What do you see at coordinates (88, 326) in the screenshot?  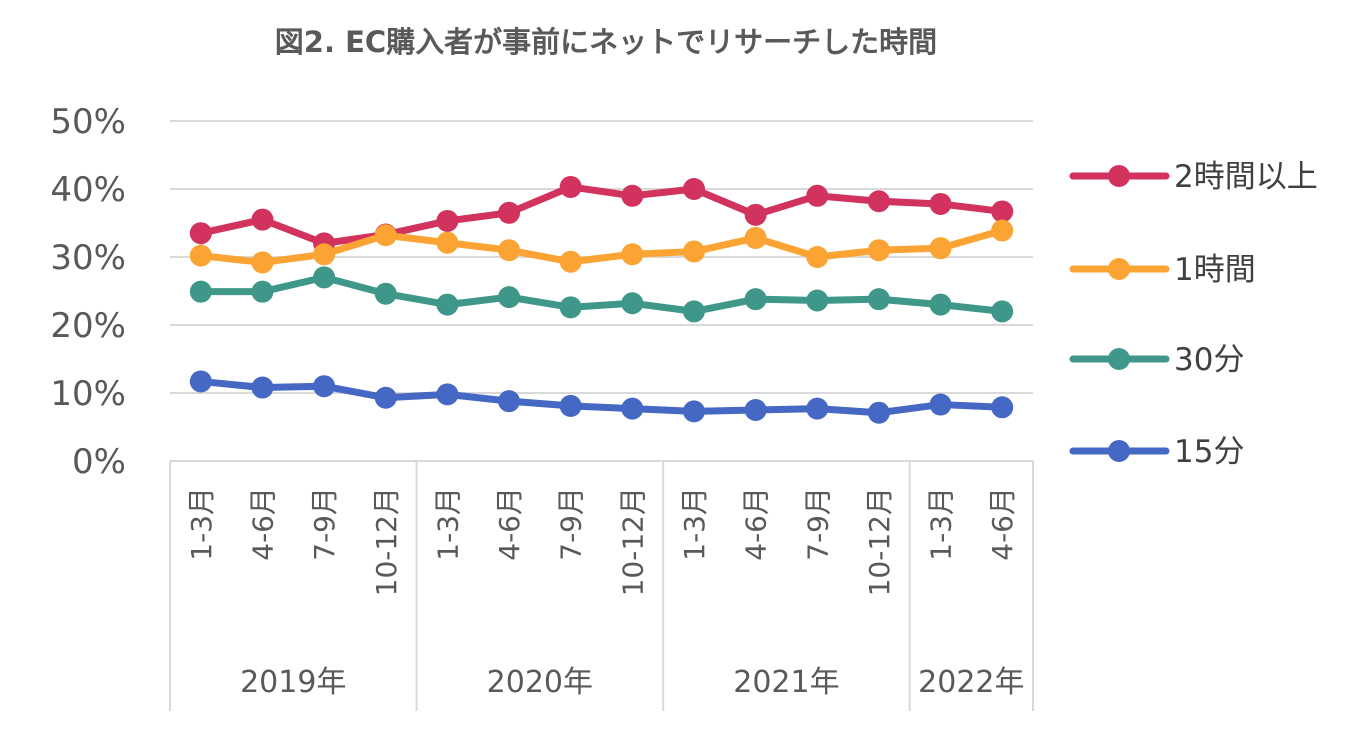 I see `y-tick-label: 20%` at bounding box center [88, 326].